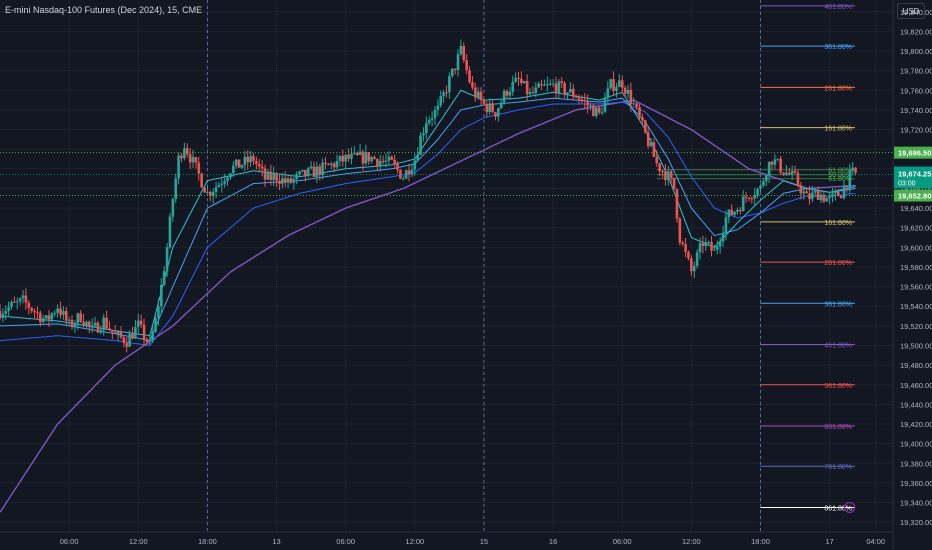 The width and height of the screenshot is (932, 550). I want to click on x-tick-label: 12:00, so click(691, 541).